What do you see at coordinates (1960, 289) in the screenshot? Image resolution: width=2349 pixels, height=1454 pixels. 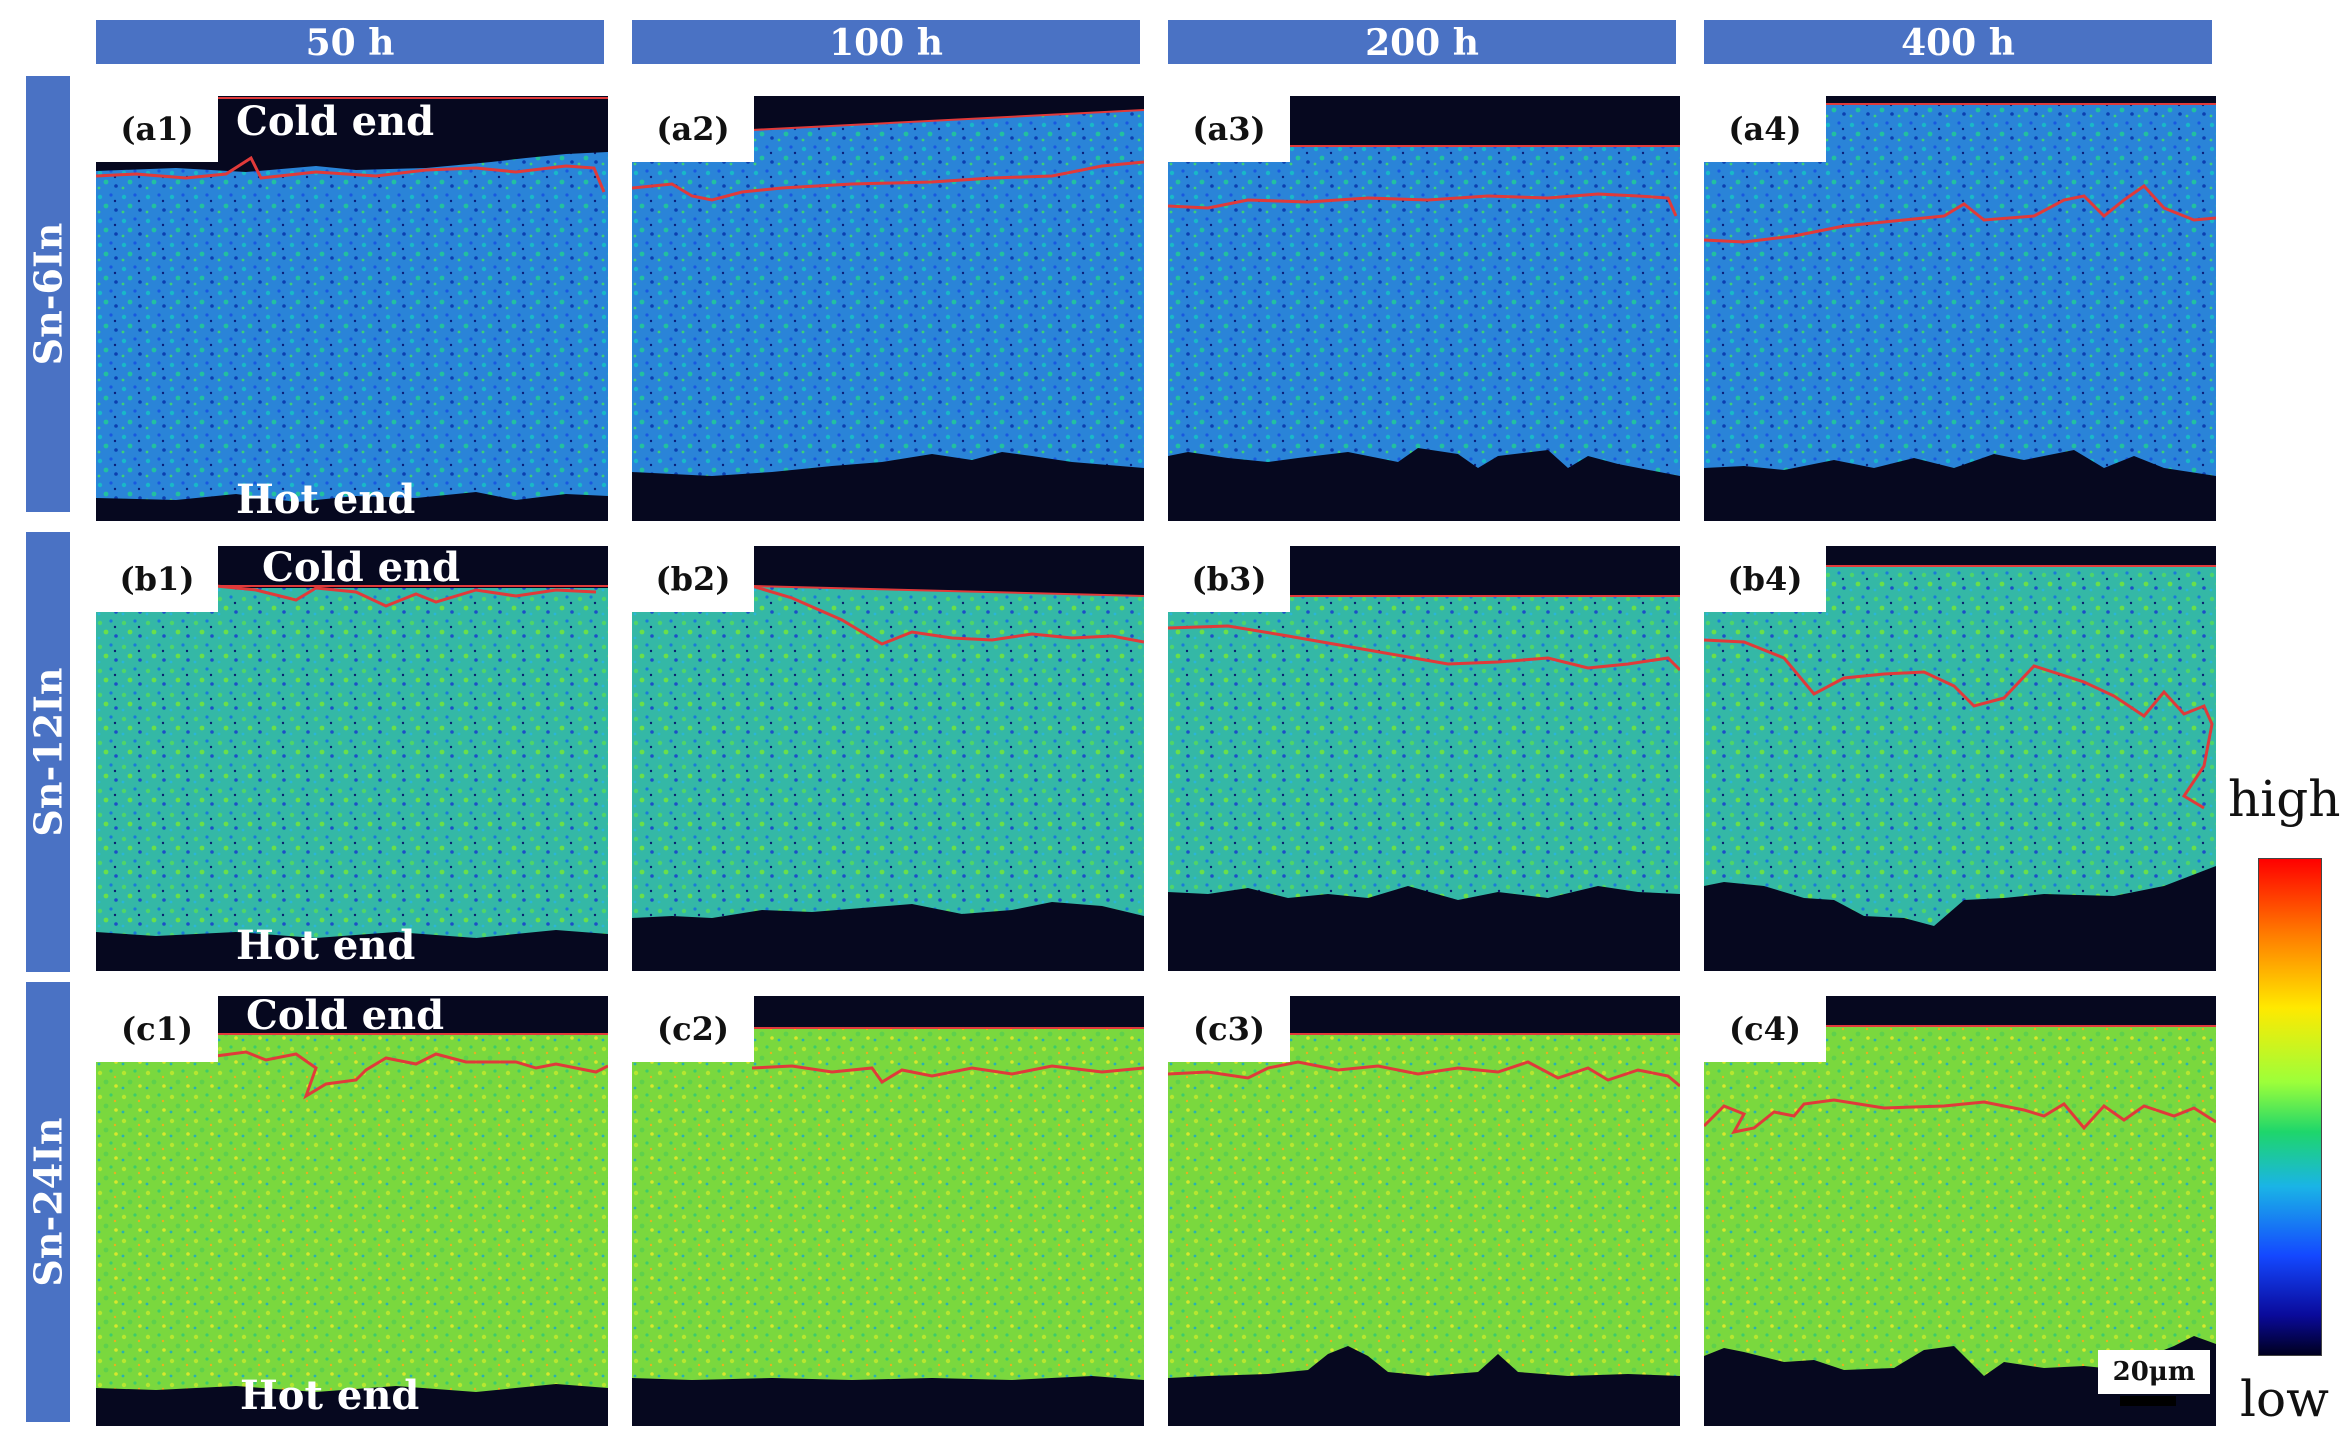 I see `eds-map-a4` at bounding box center [1960, 289].